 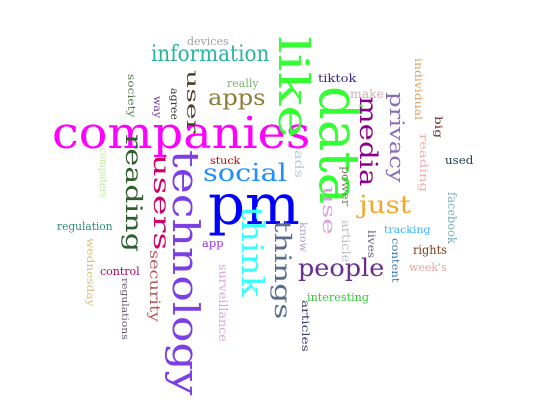 What do you see at coordinates (237, 98) in the screenshot?
I see `cloud-word-apps: apps` at bounding box center [237, 98].